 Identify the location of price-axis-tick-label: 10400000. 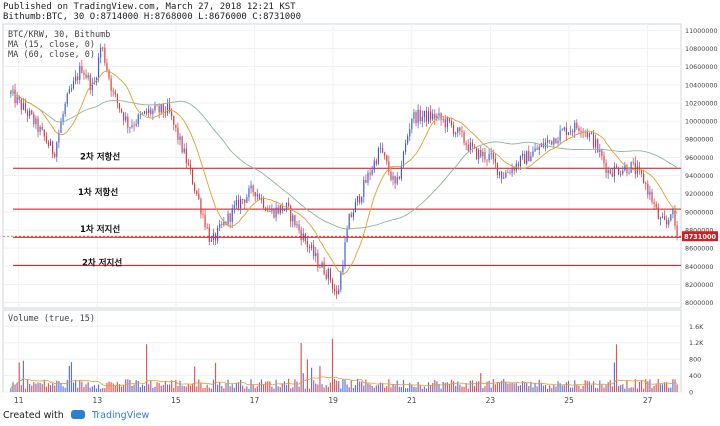
(701, 85).